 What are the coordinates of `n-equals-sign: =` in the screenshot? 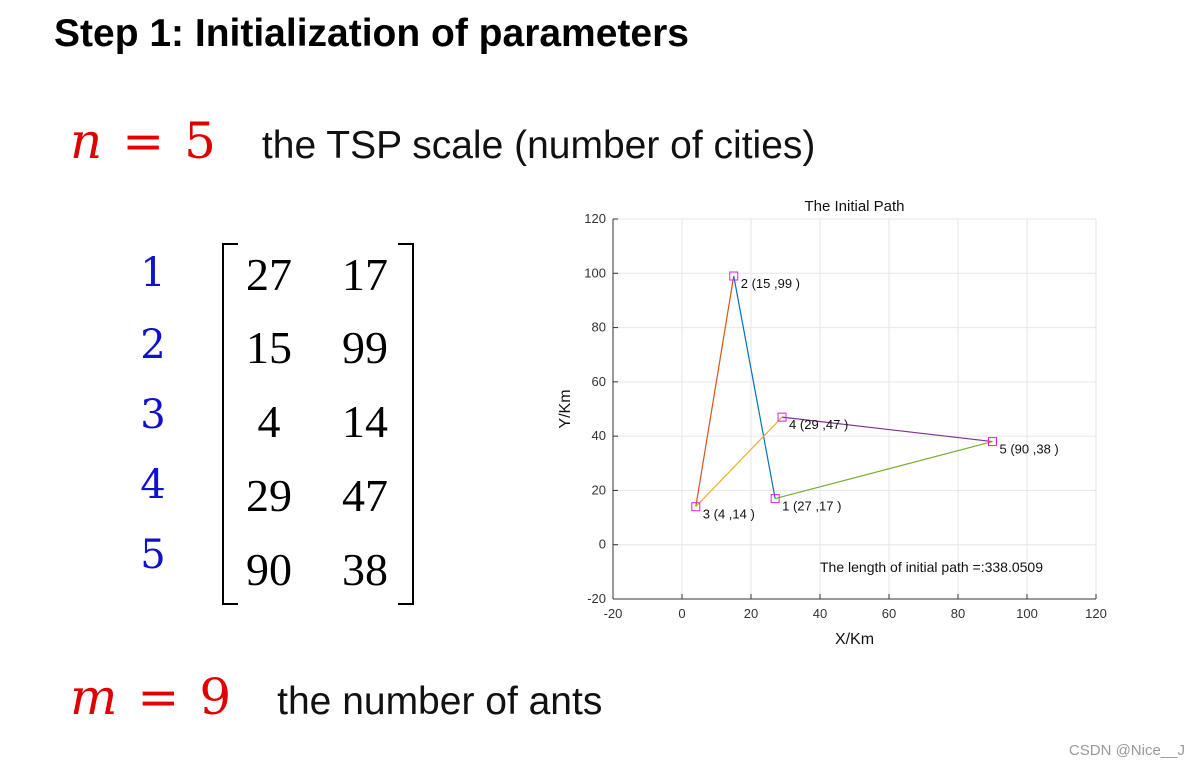 It's located at (143, 141).